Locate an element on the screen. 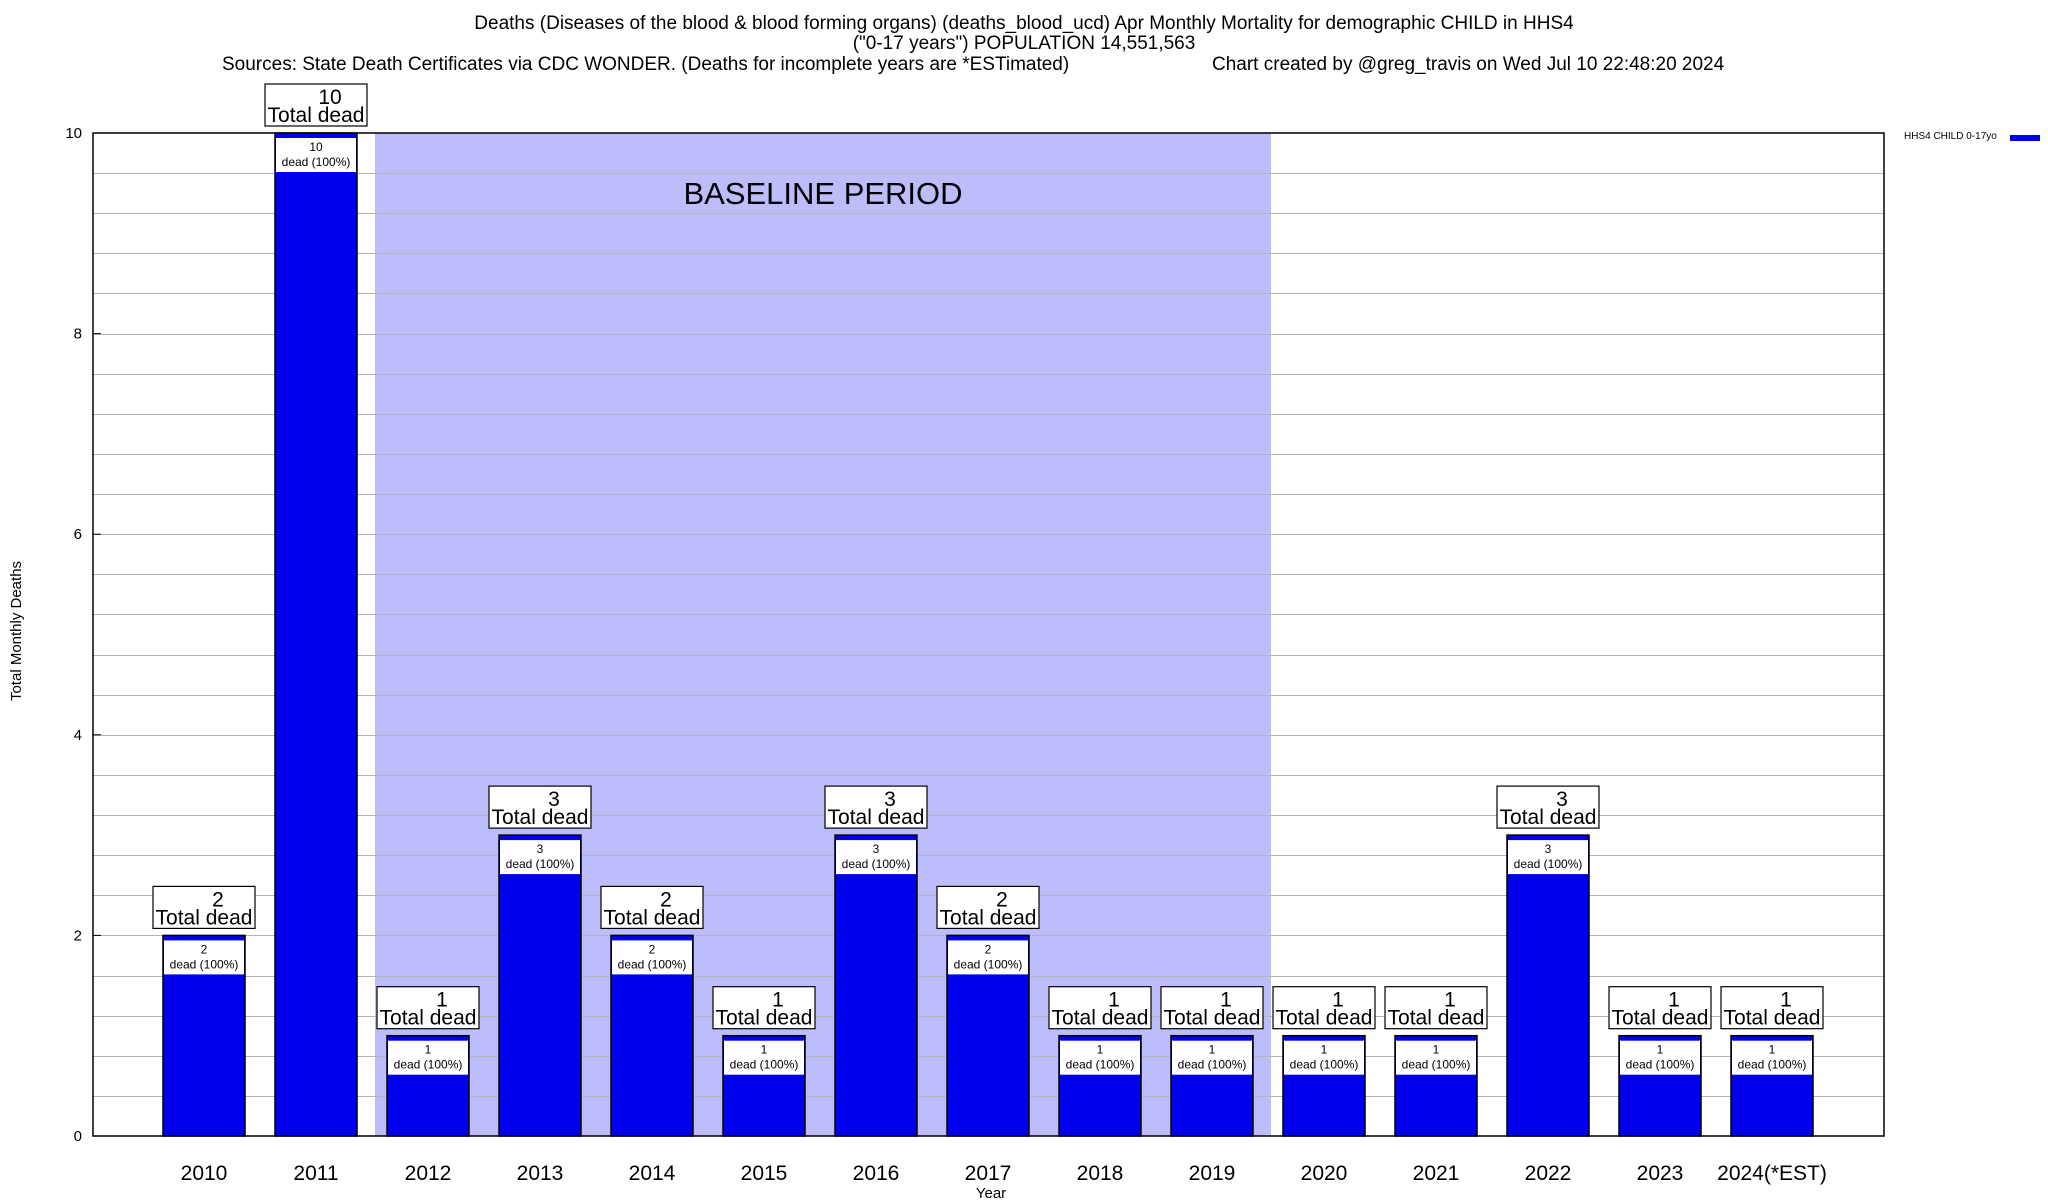 Image resolution: width=2048 pixels, height=1200 pixels. x-tick-label: 2020 is located at coordinates (1324, 1173).